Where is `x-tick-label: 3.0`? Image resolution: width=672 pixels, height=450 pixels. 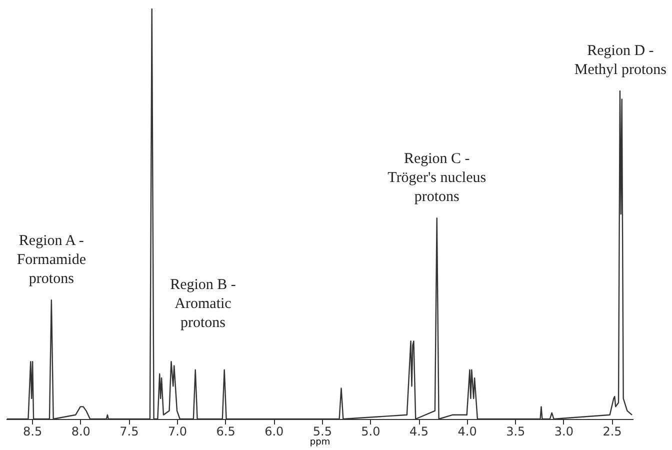 x-tick-label: 3.0 is located at coordinates (564, 431).